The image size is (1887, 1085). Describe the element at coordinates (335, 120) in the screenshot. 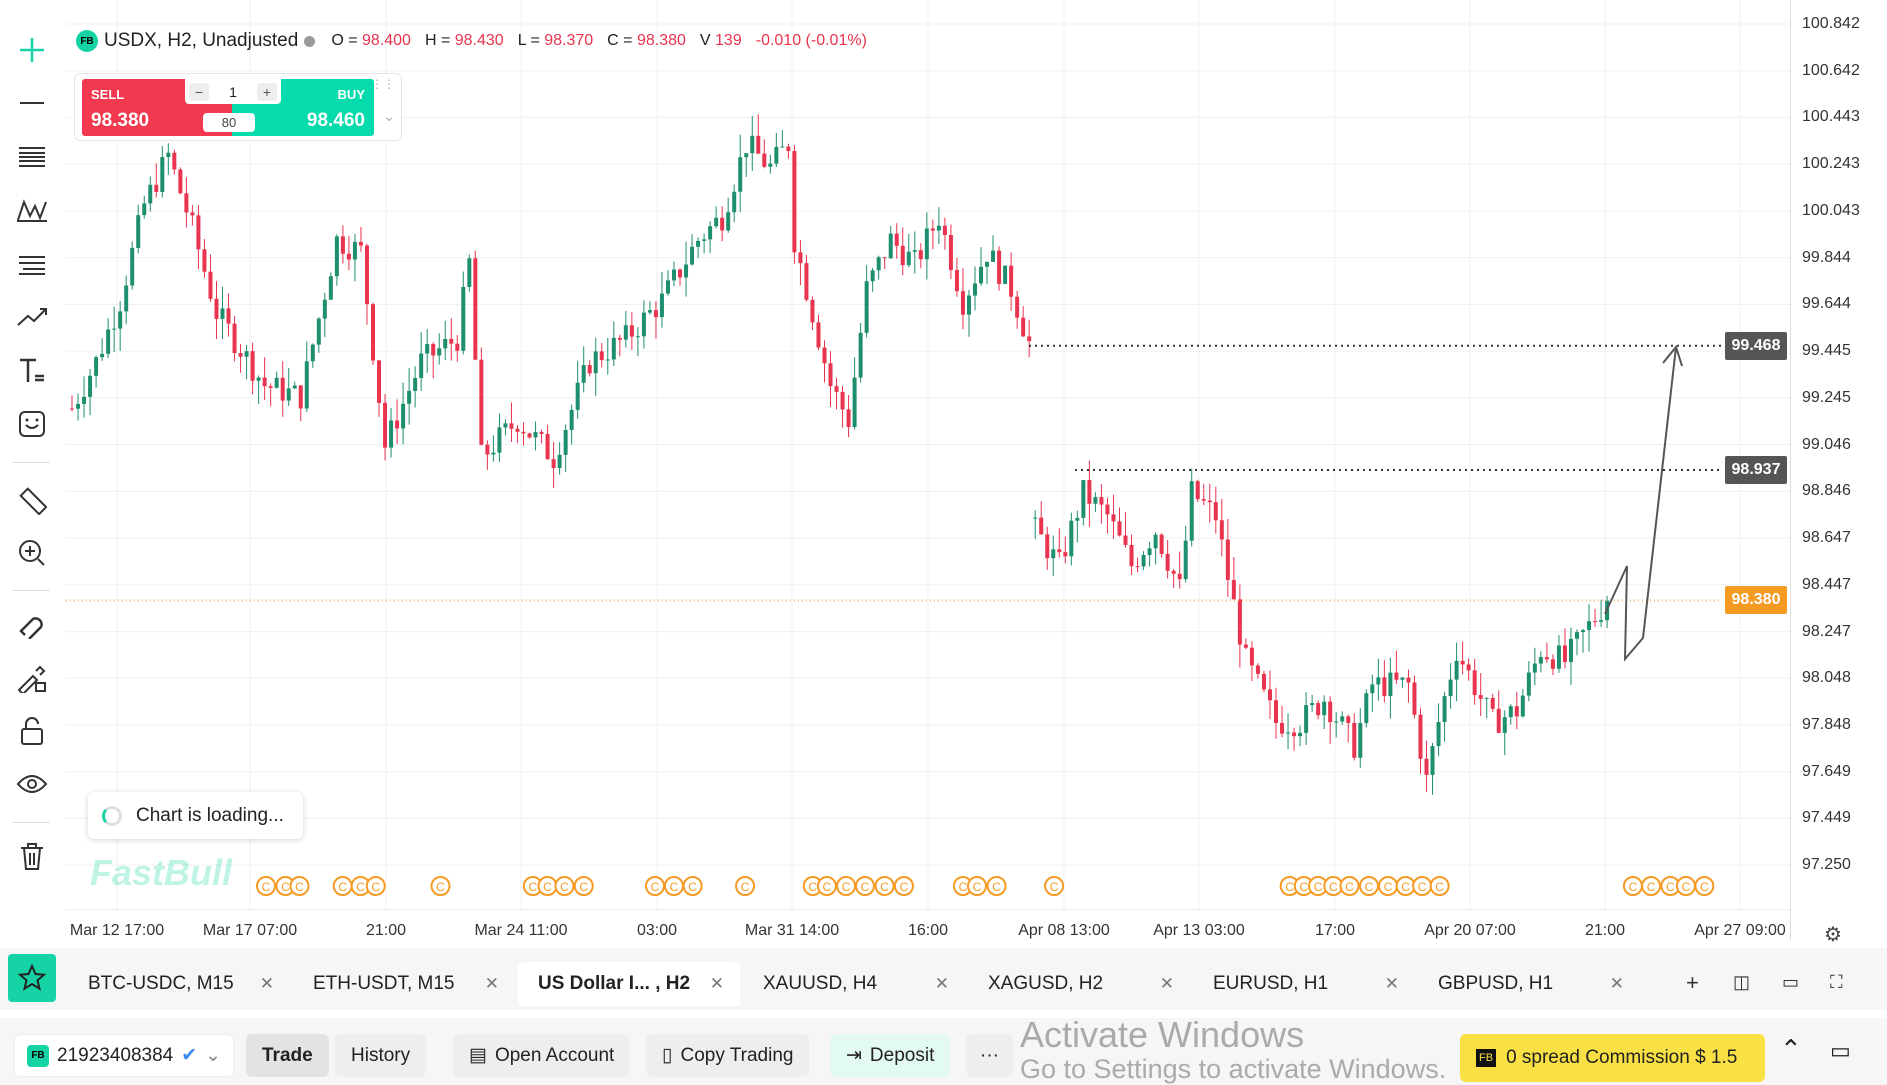

I see `buy-price: 98.460` at that location.